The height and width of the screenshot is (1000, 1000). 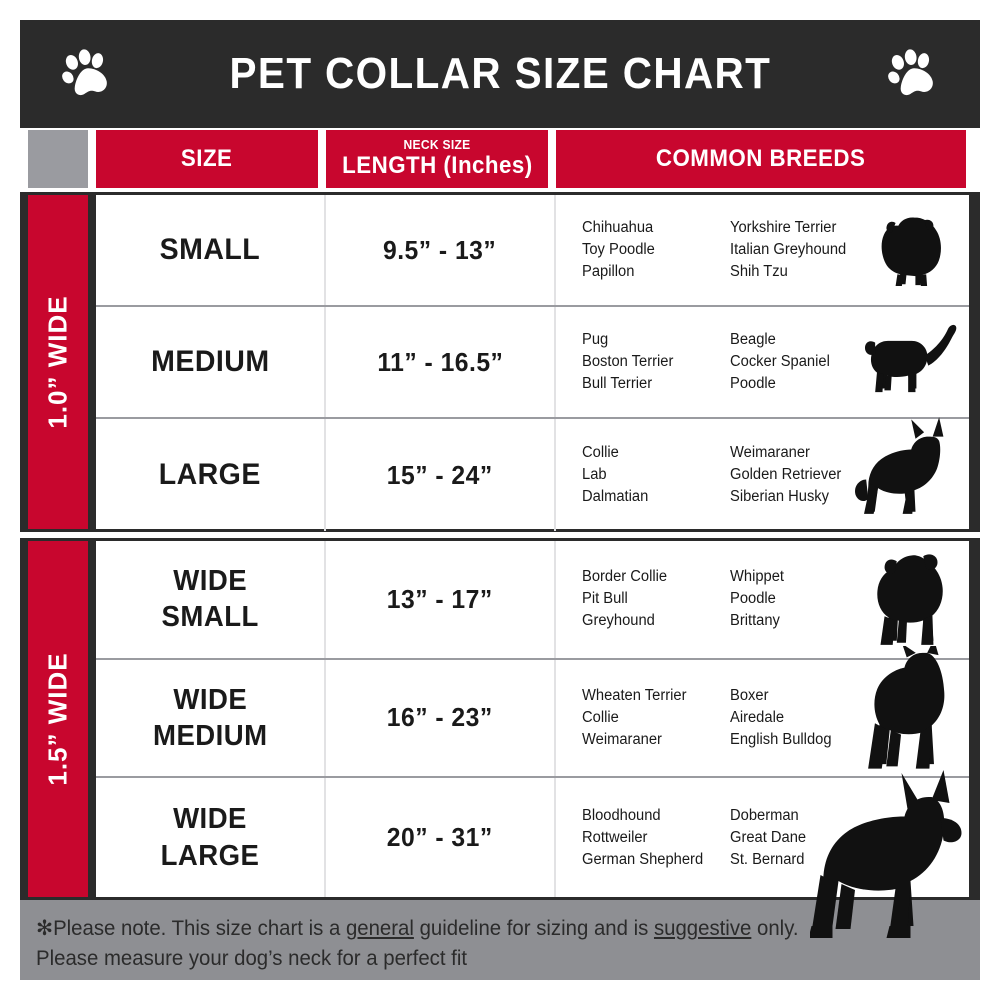 I want to click on breed-item: St. Bernard, so click(x=767, y=859).